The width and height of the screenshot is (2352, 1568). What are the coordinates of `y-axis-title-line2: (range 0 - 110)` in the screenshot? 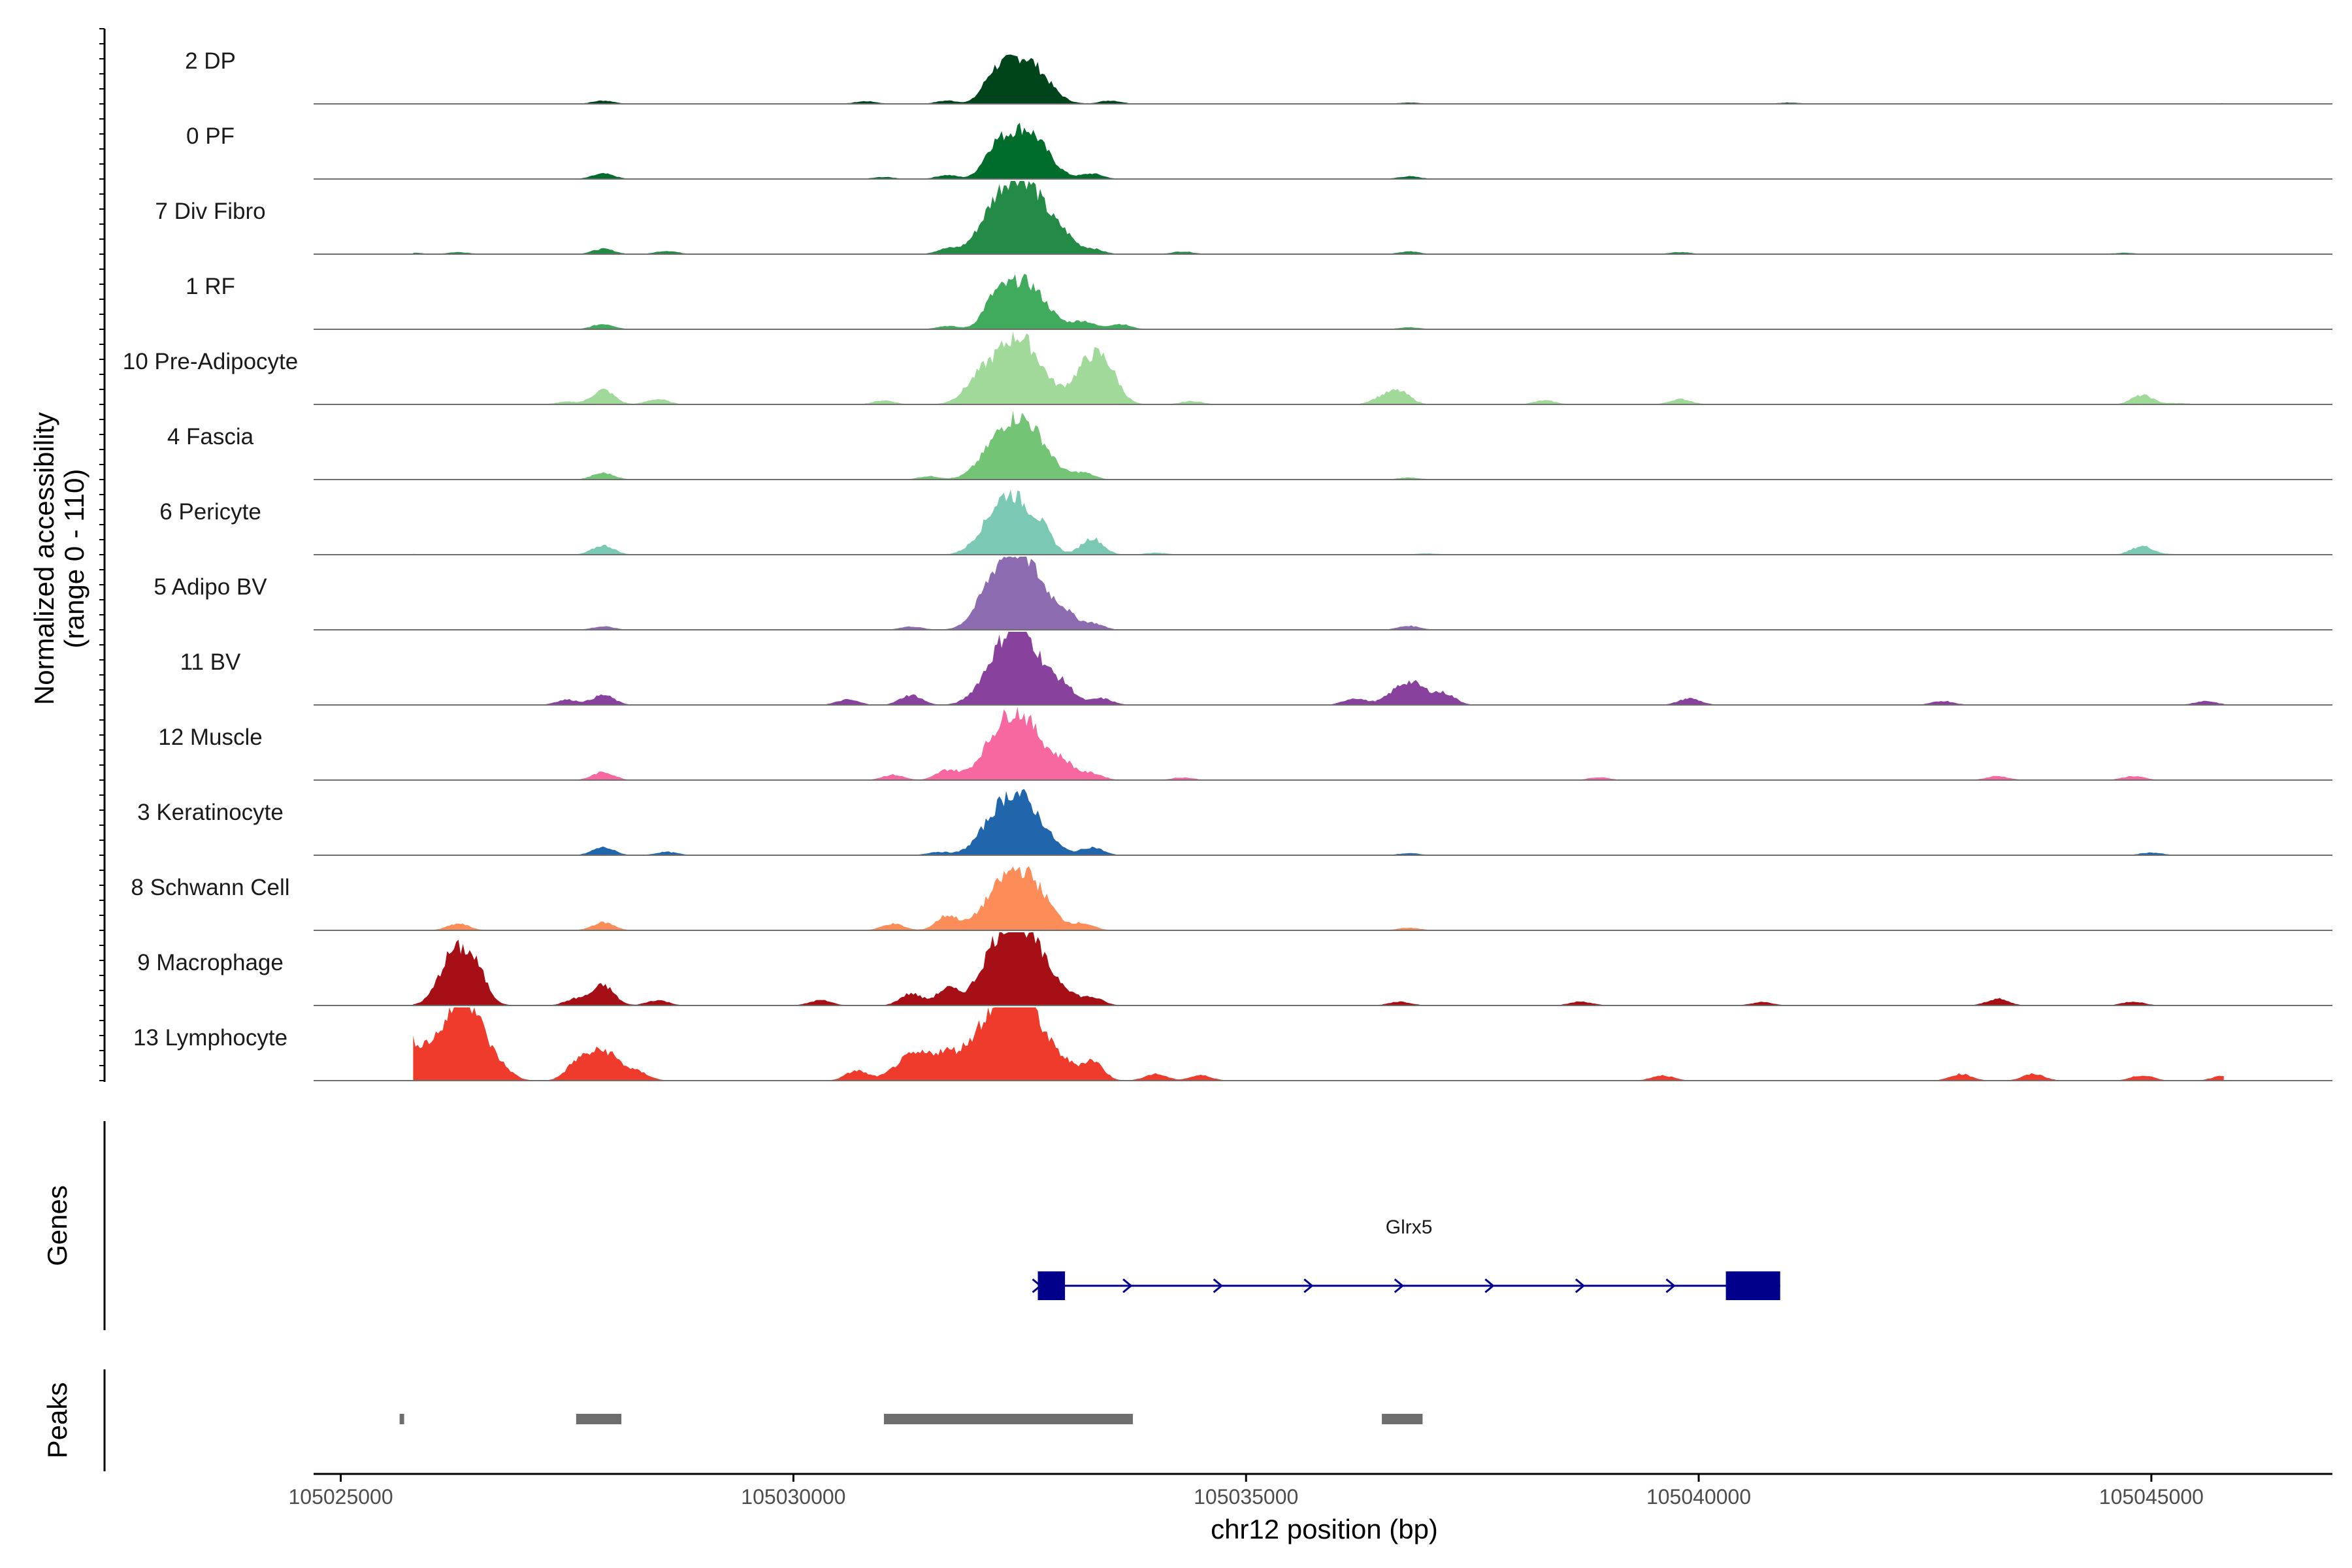 It's located at (74, 559).